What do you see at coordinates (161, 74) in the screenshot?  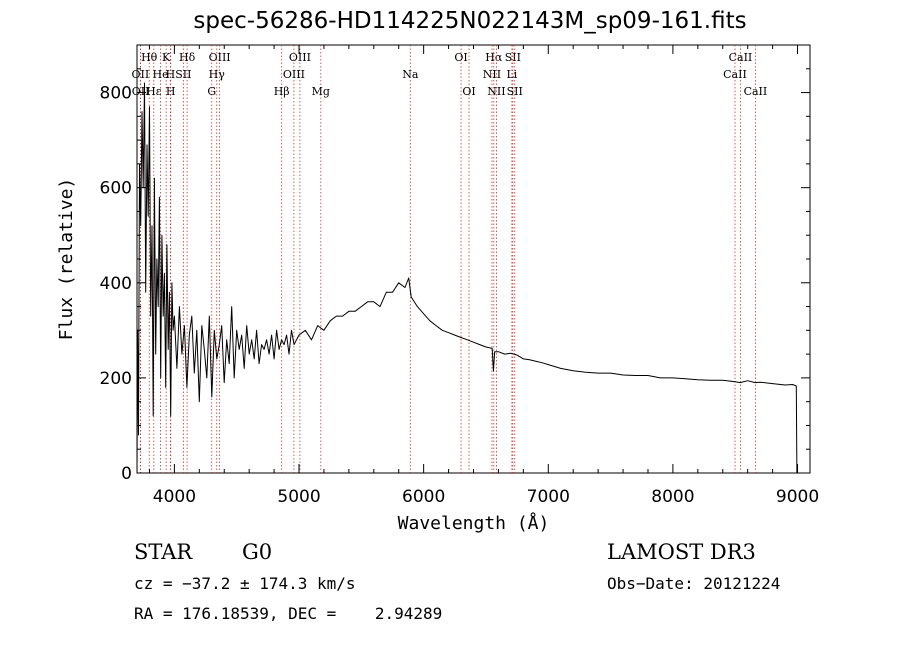 I see `line-marker-label: He` at bounding box center [161, 74].